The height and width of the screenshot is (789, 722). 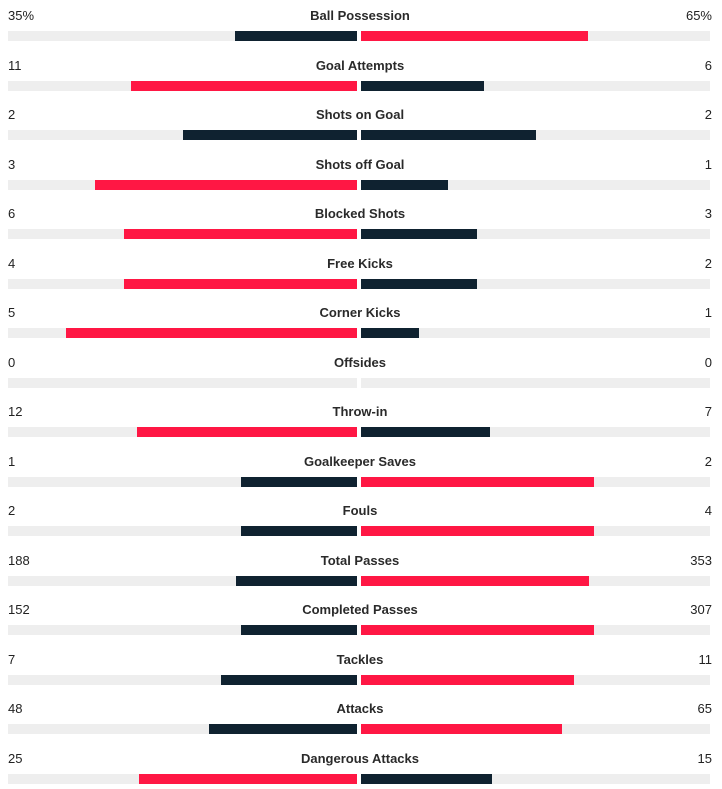 What do you see at coordinates (361, 619) in the screenshot?
I see `stat-row: 152 Completed Passes 307` at bounding box center [361, 619].